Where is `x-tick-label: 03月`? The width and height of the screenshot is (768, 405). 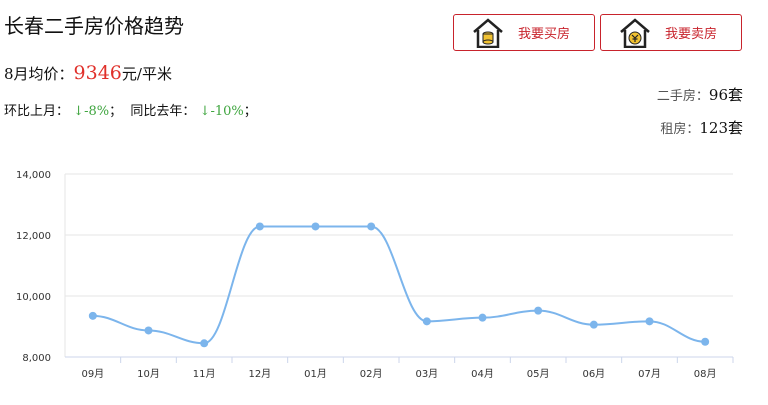
x-tick-label: 03月 is located at coordinates (426, 374).